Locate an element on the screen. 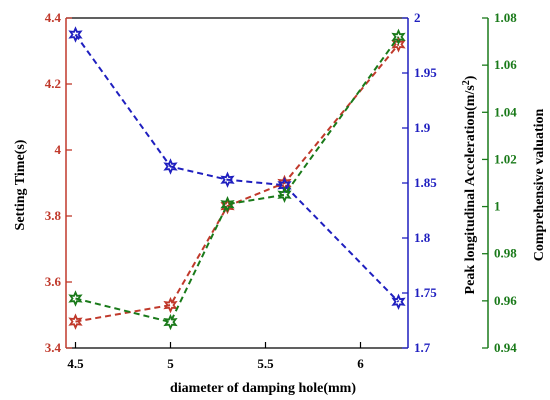  right2-tick-label: 1.08 is located at coordinates (505, 17).